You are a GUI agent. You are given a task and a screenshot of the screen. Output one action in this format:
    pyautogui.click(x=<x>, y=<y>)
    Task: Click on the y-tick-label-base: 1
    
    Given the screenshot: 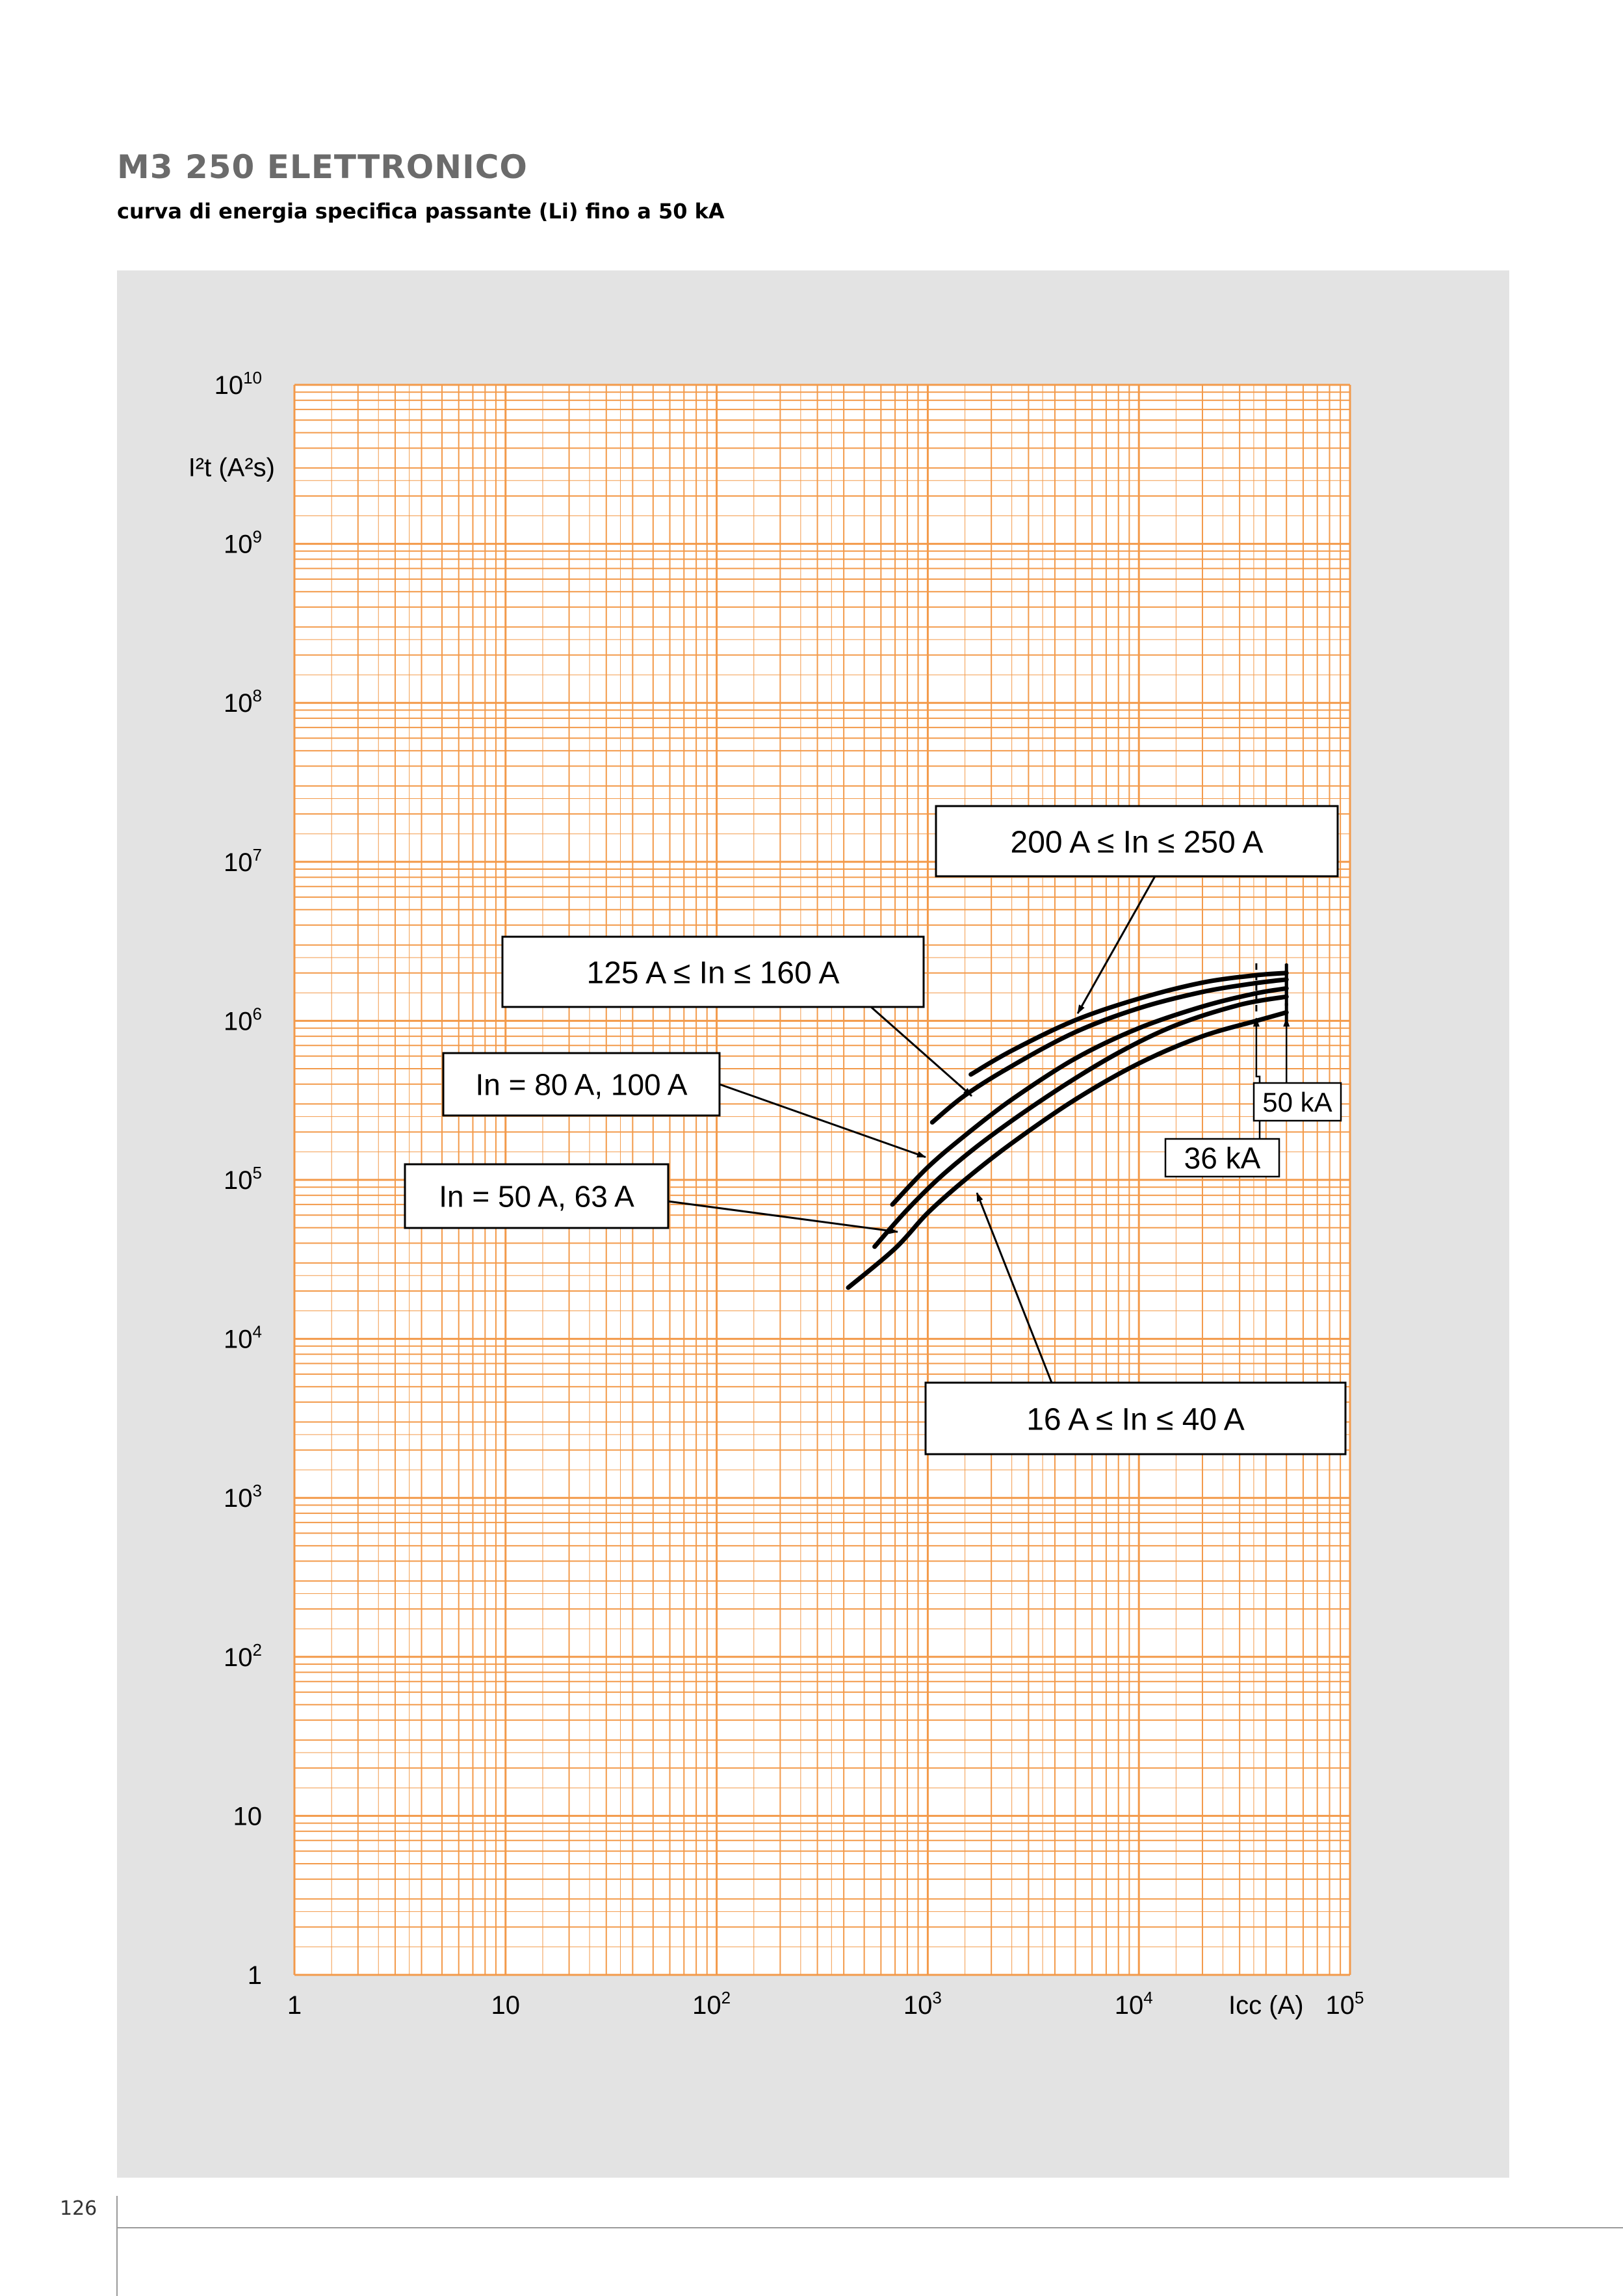 What is the action you would take?
    pyautogui.click(x=255, y=1975)
    